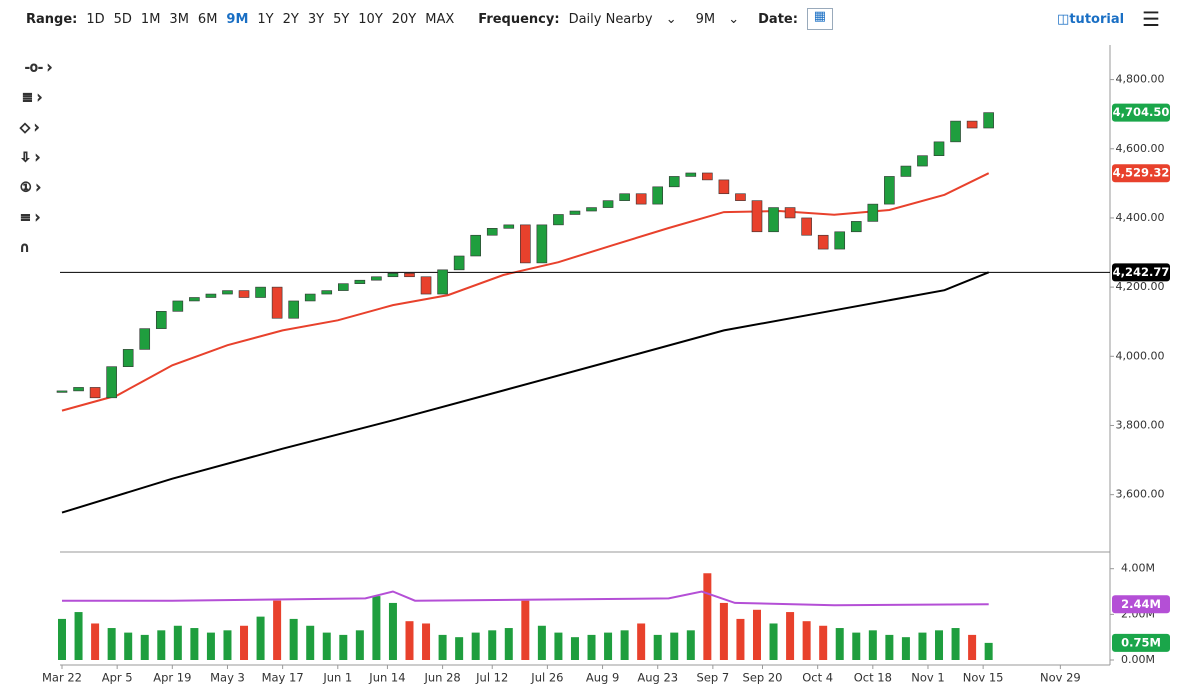 This screenshot has width=1182, height=689. Describe the element at coordinates (95, 19) in the screenshot. I see `range-button: 1D` at that location.